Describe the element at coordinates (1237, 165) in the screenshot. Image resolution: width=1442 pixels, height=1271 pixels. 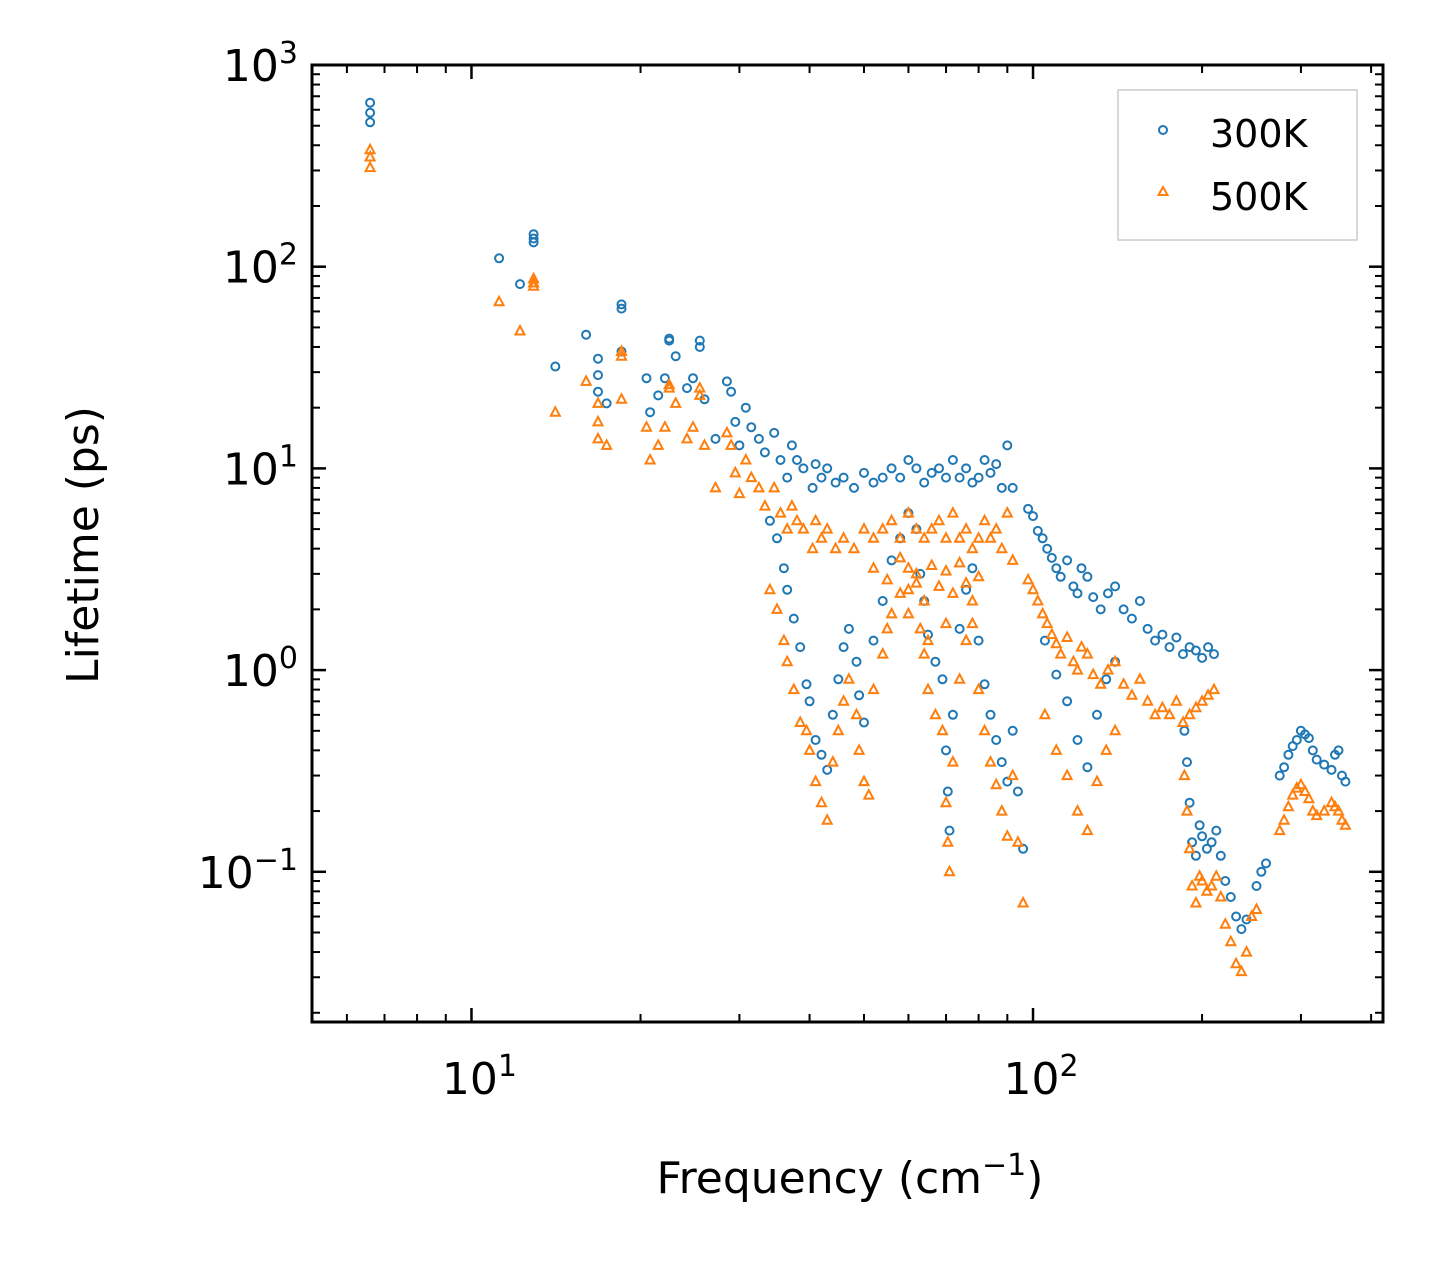
I see `legend-frame` at that location.